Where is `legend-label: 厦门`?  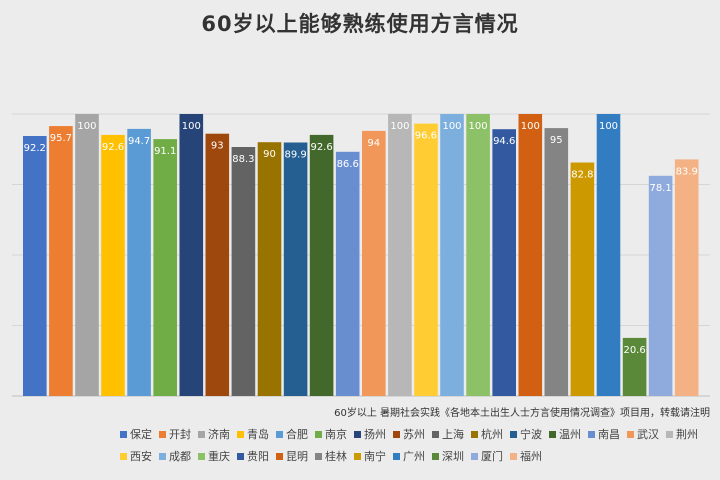
legend-label: 厦门 is located at coordinates (492, 456).